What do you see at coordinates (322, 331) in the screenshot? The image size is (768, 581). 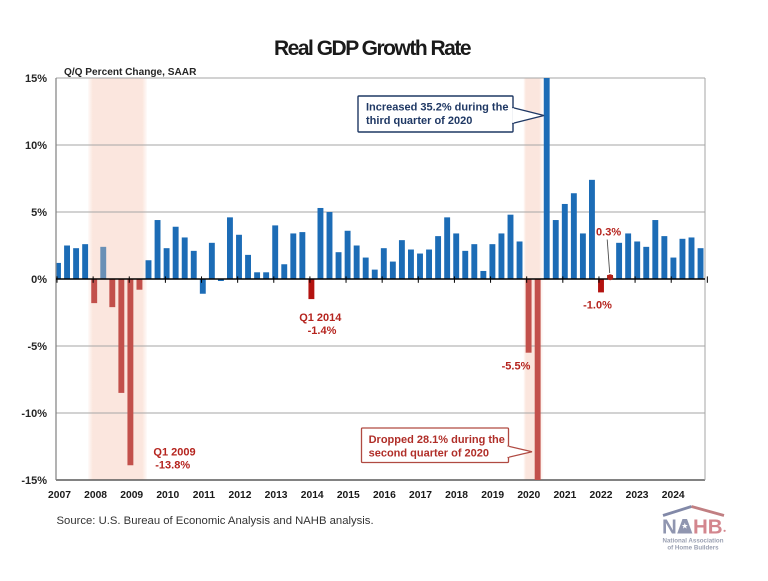 I see `svg-text: -1.4%` at bounding box center [322, 331].